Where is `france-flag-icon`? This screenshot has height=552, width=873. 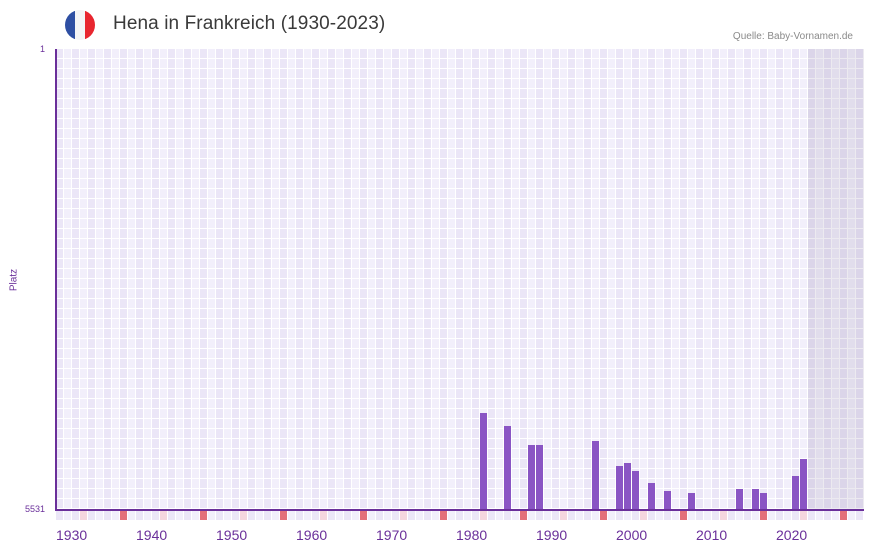 france-flag-icon is located at coordinates (80, 25).